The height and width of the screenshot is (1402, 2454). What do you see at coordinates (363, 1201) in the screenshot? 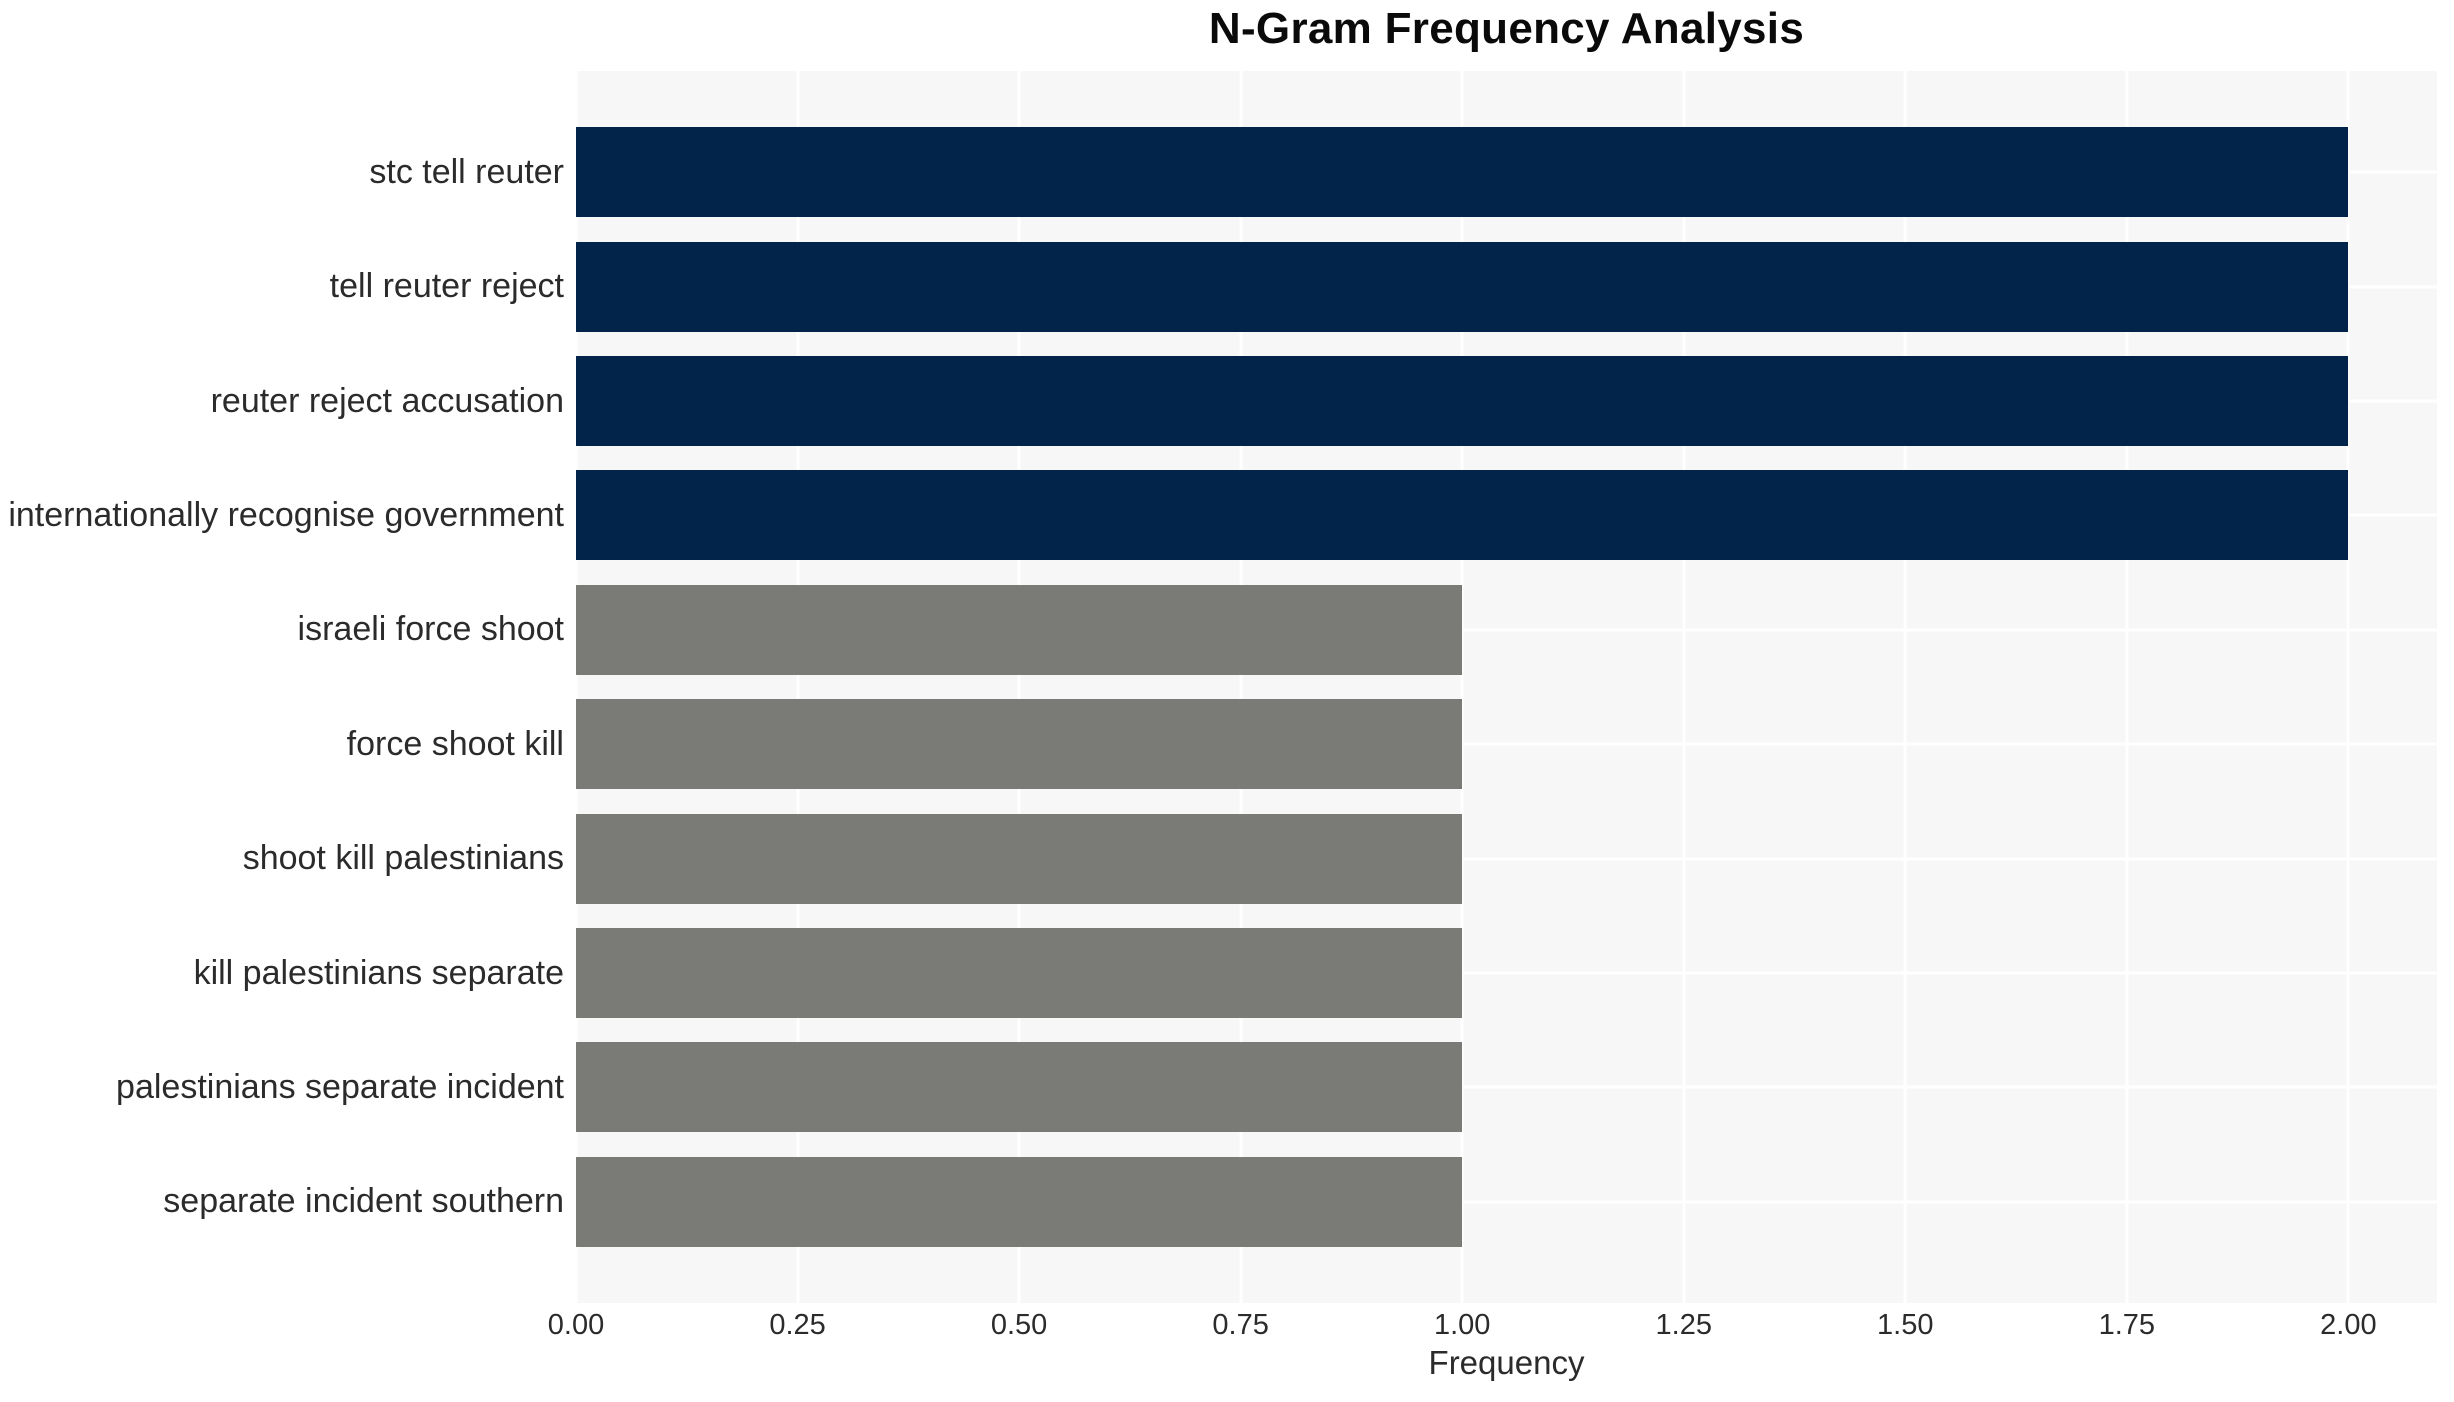
I see `y-axis-label: separate incident southern` at bounding box center [363, 1201].